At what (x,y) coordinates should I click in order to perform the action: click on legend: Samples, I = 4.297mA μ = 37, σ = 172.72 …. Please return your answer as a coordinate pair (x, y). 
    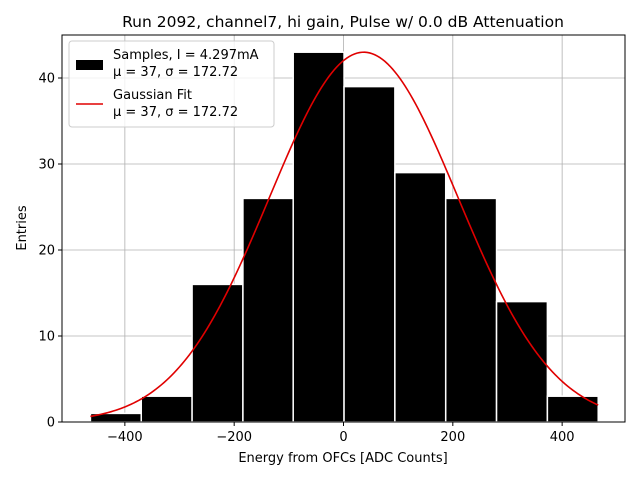
    Looking at the image, I should click on (171, 84).